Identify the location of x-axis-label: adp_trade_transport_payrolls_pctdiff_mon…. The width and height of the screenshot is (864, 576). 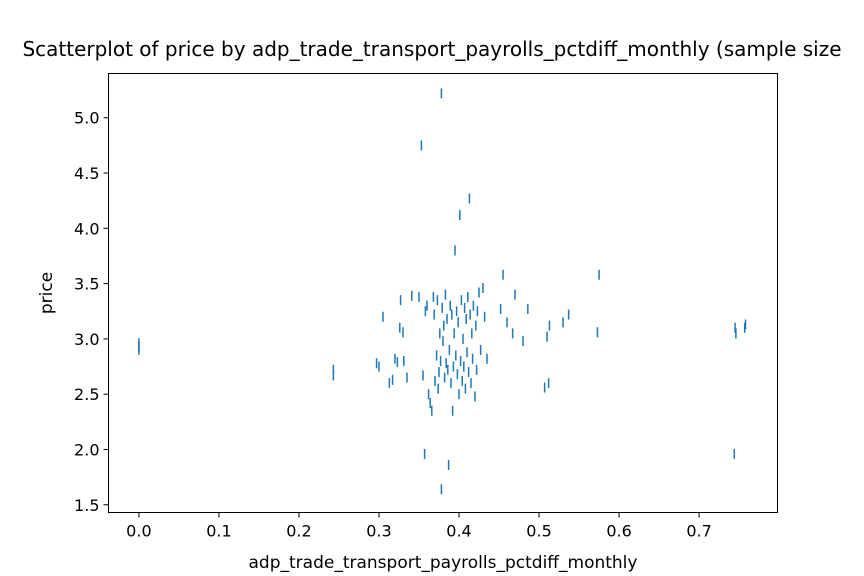
(443, 563).